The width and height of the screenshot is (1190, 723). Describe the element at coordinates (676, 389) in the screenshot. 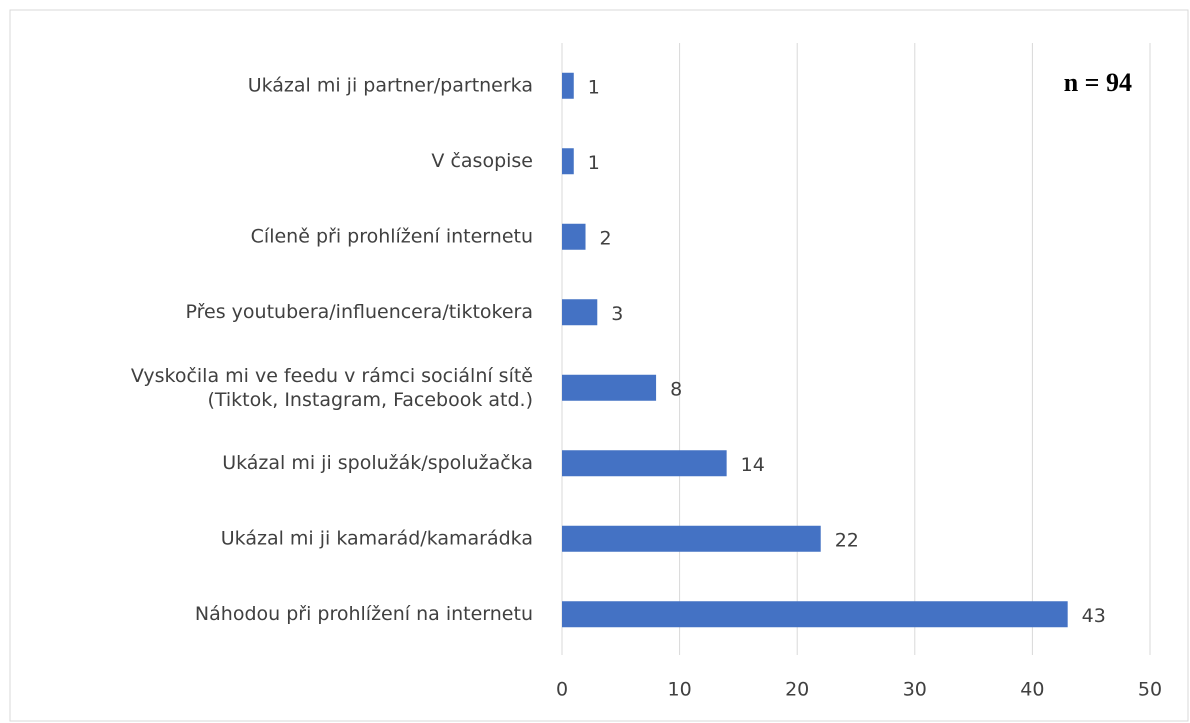

I see `data-label: 8` at that location.